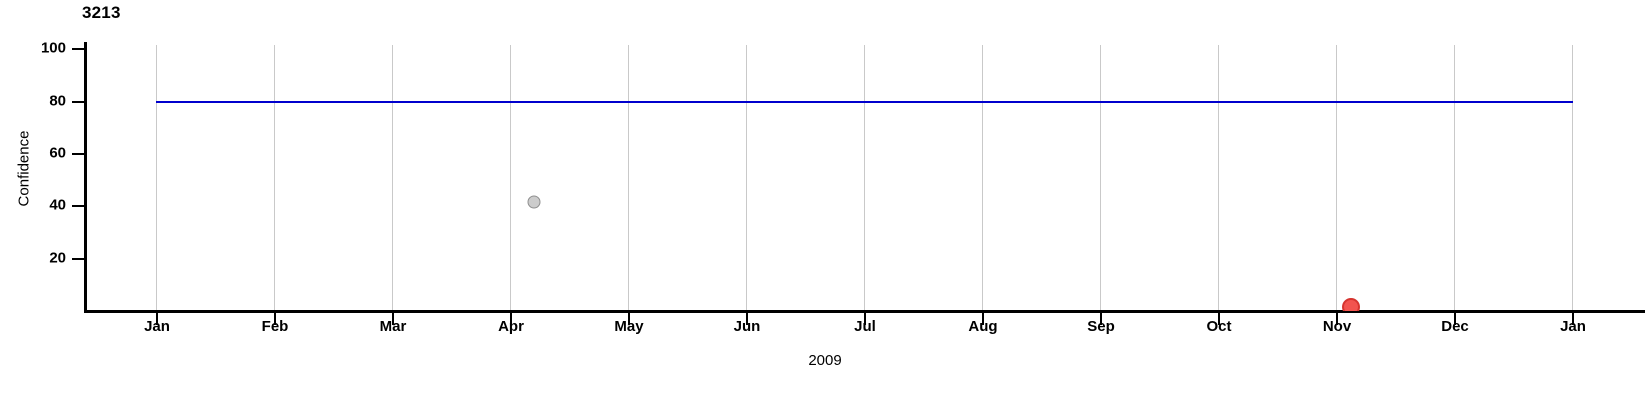  Describe the element at coordinates (275, 319) in the screenshot. I see `x-tick-mark-feb` at that location.